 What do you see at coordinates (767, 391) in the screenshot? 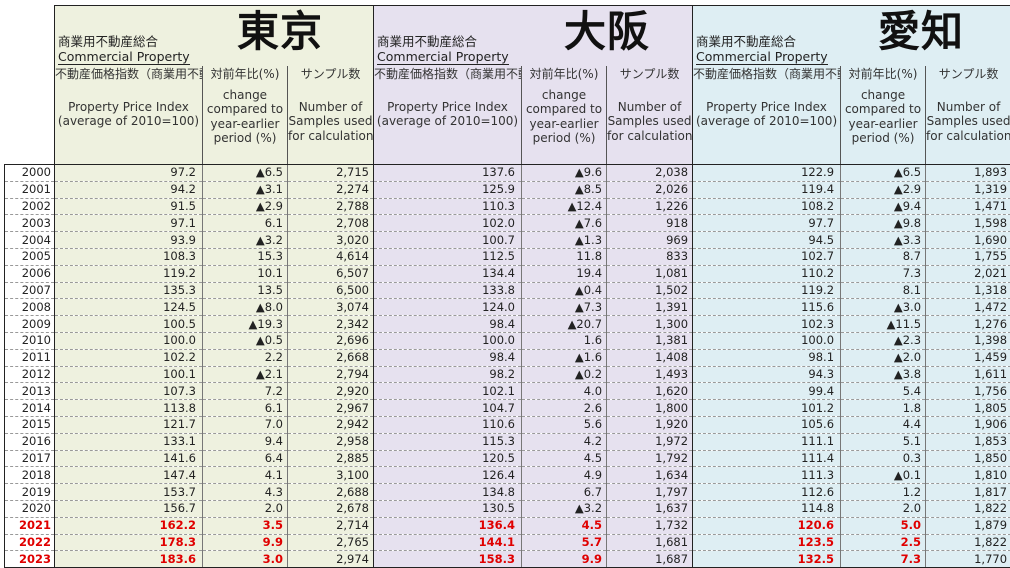
I see `index-value: 99.4` at bounding box center [767, 391].